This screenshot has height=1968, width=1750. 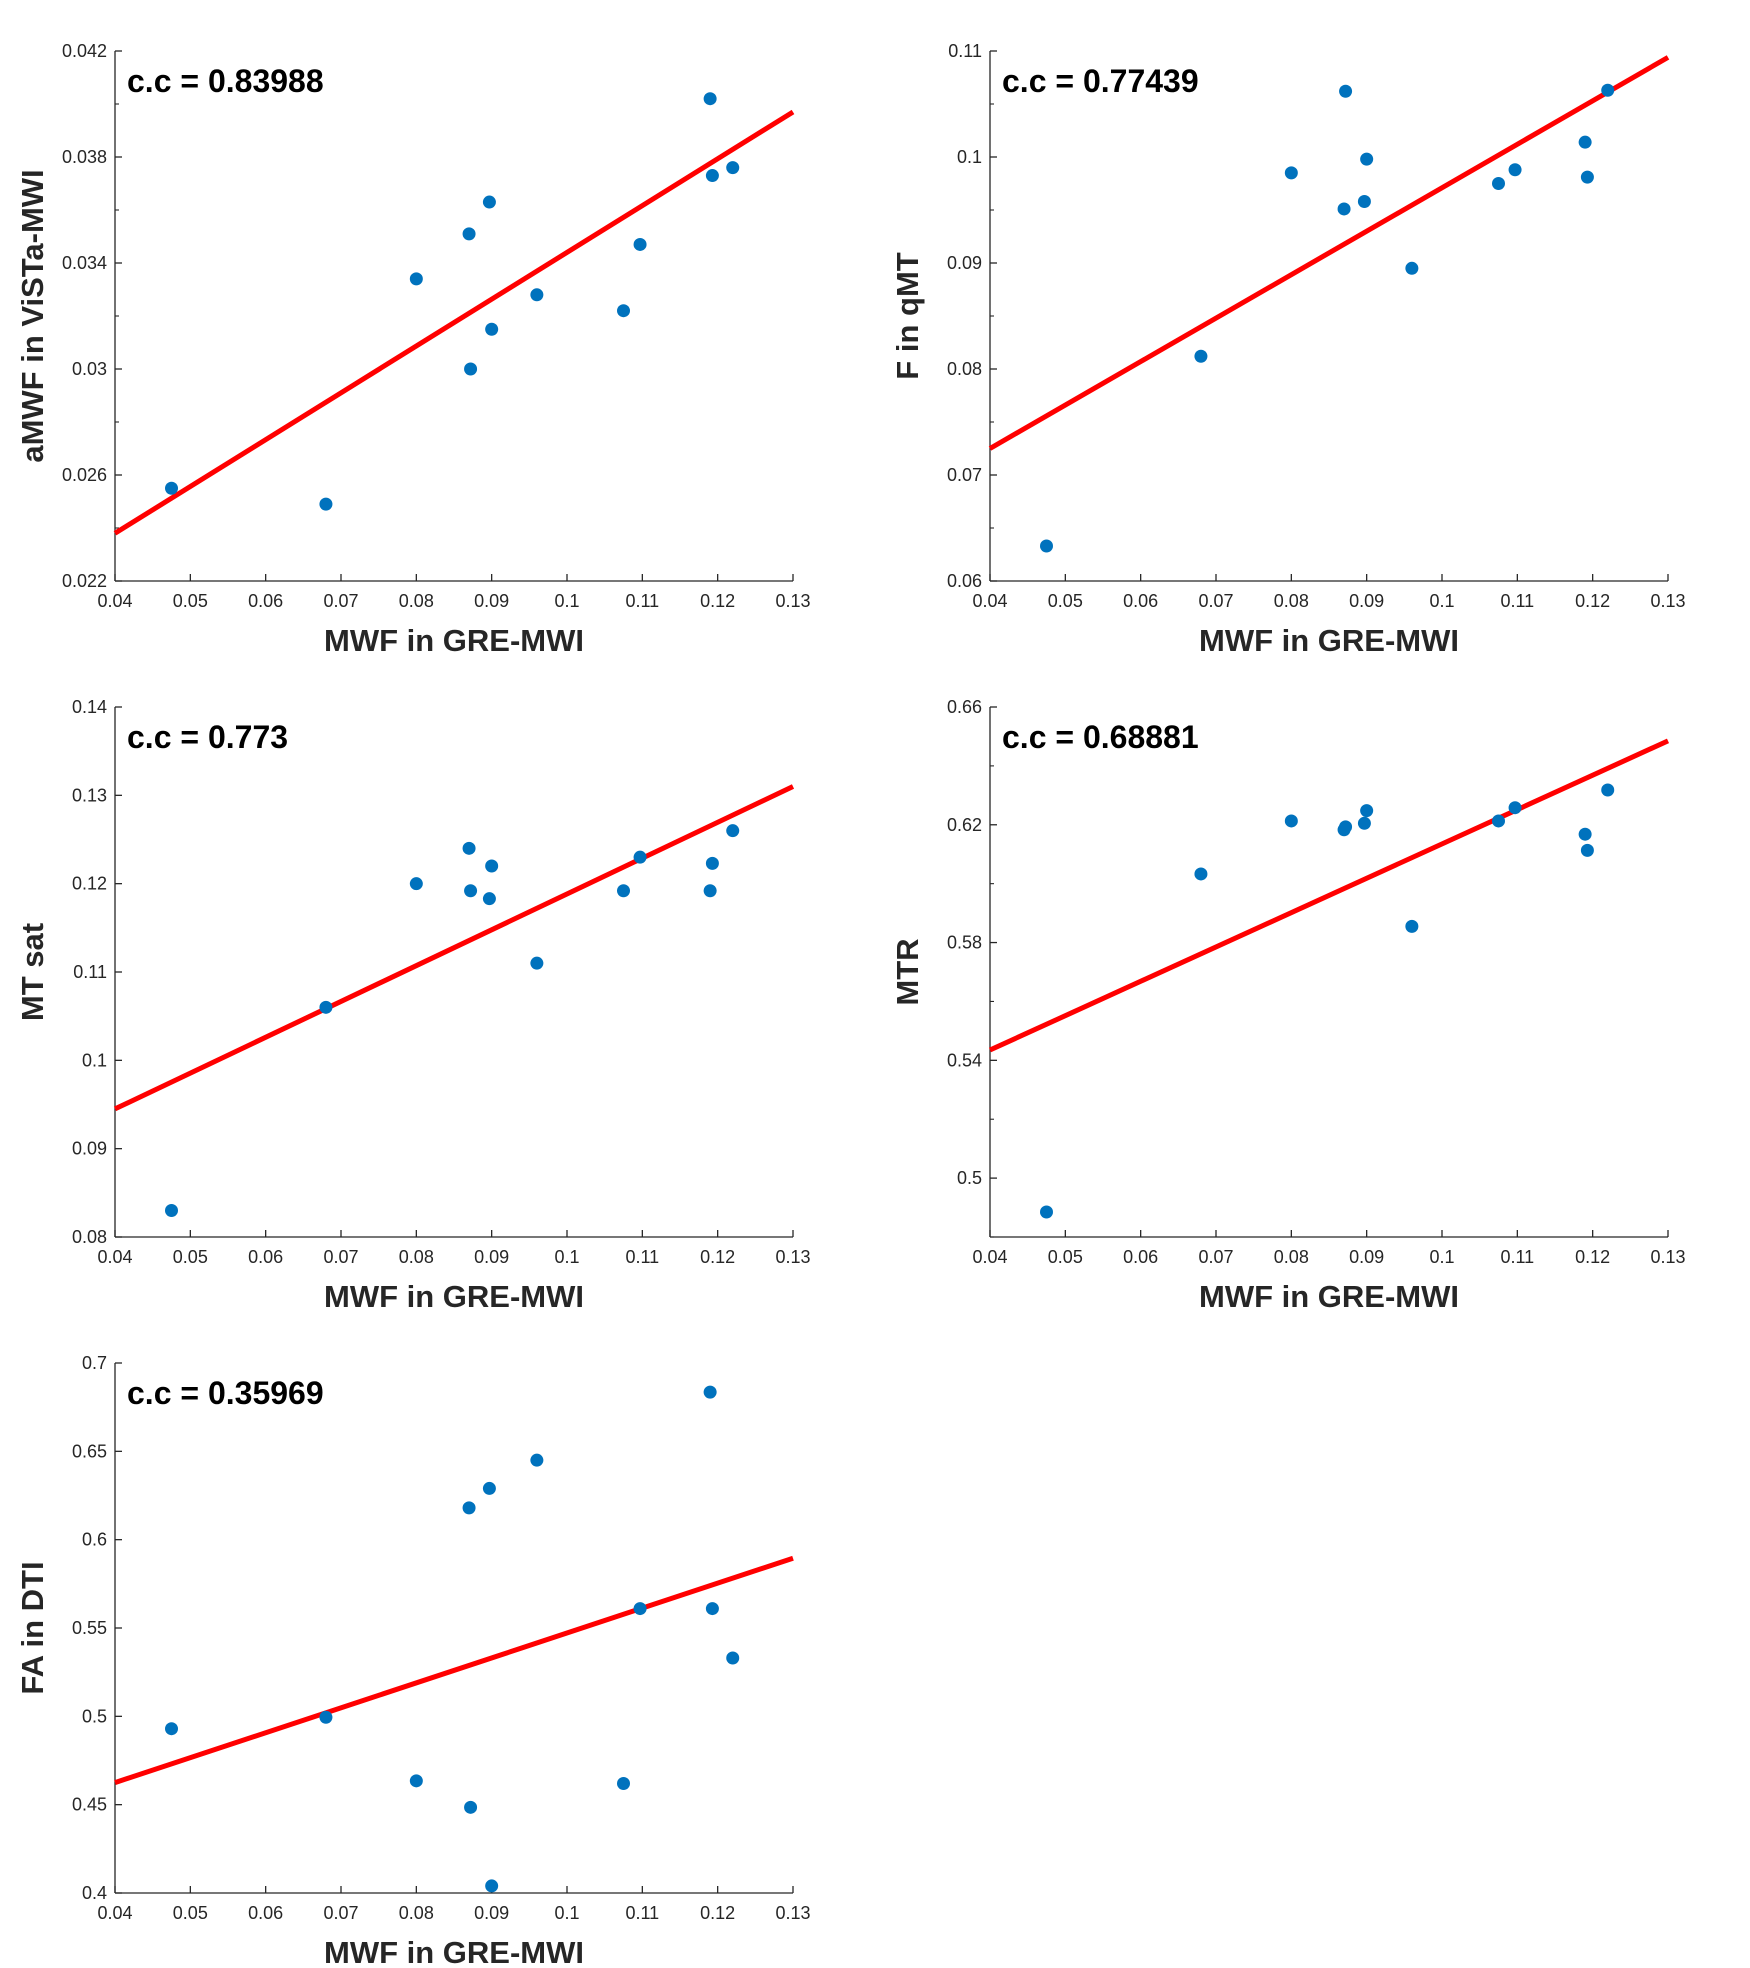 I want to click on y-tick-label: 0.62, so click(x=964, y=825).